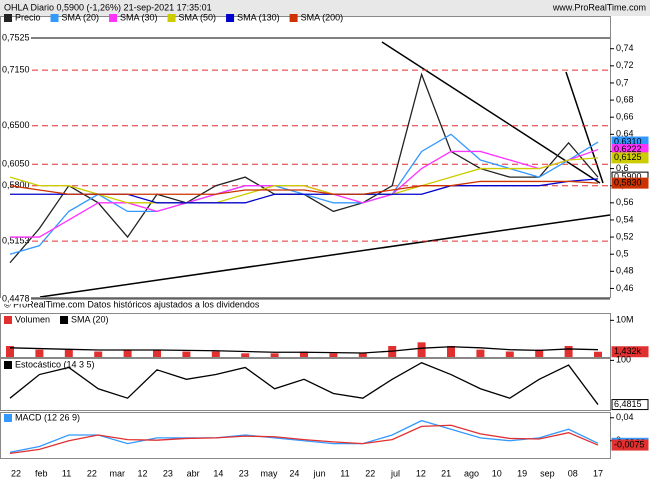 The image size is (650, 483). What do you see at coordinates (258, 17) in the screenshot?
I see `legend-label: SMA (130)` at bounding box center [258, 17].